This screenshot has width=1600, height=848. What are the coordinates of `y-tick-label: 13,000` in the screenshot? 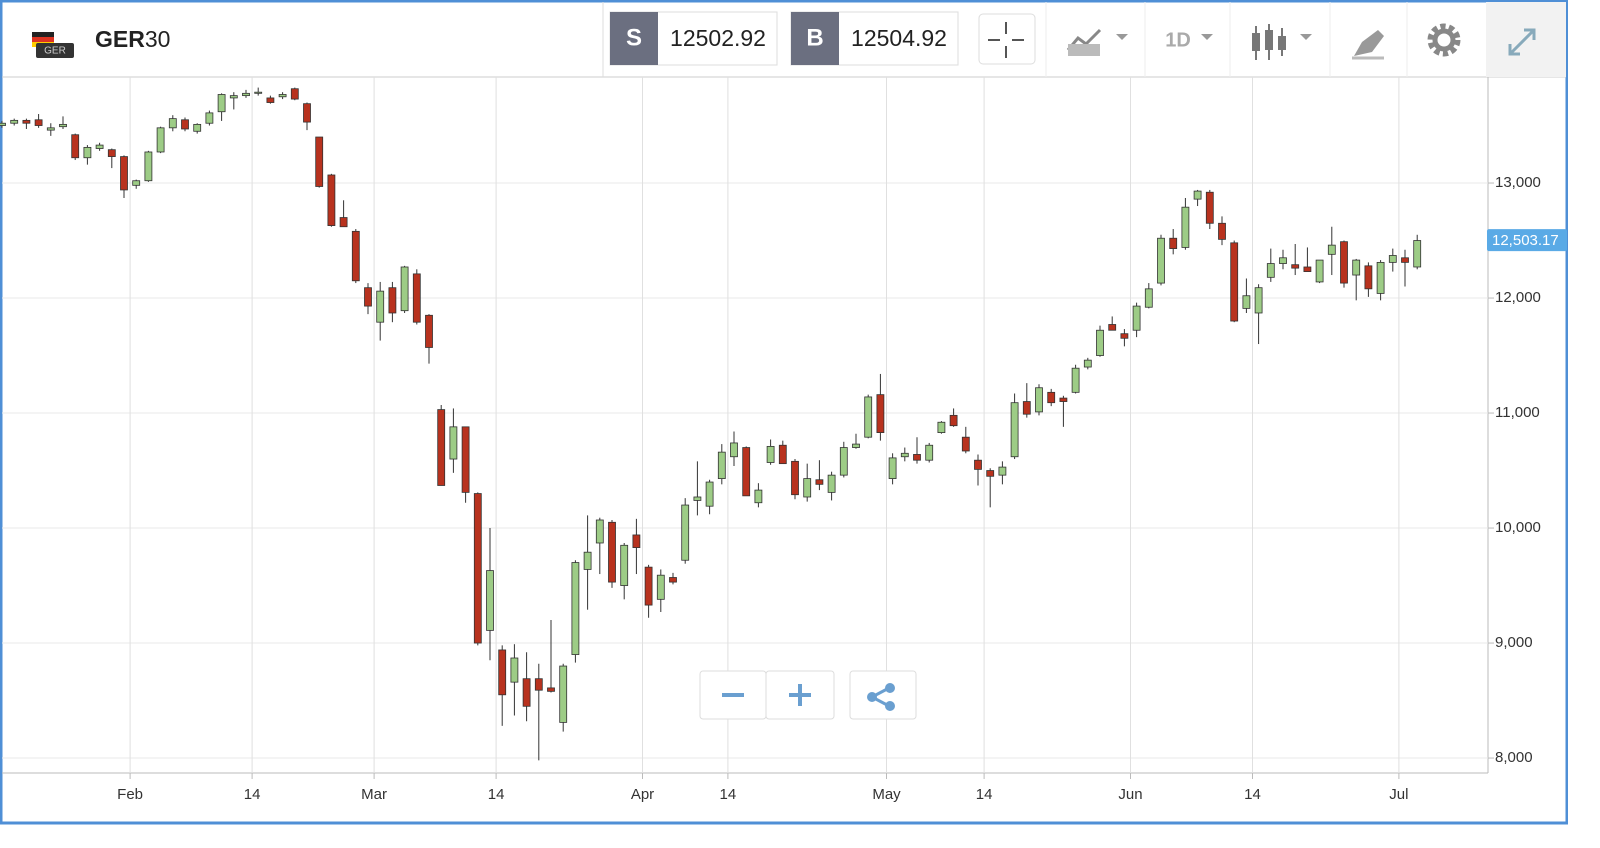 It's located at (1518, 182).